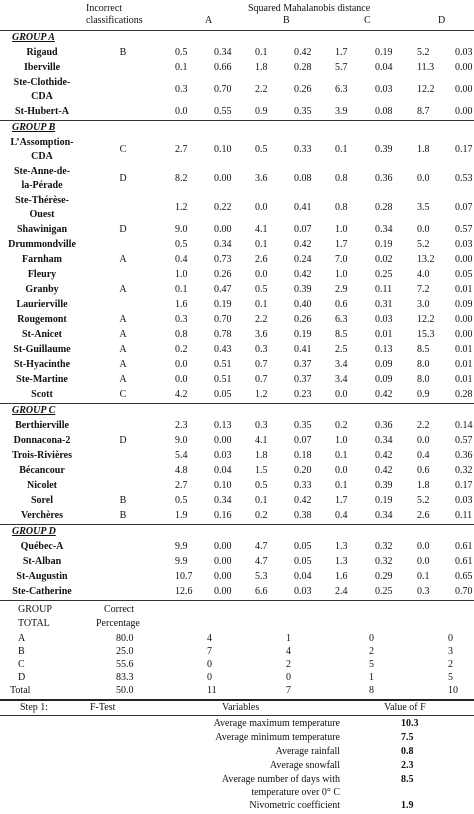 This screenshot has height=814, width=474. I want to click on distance-value: 0.29, so click(384, 576).